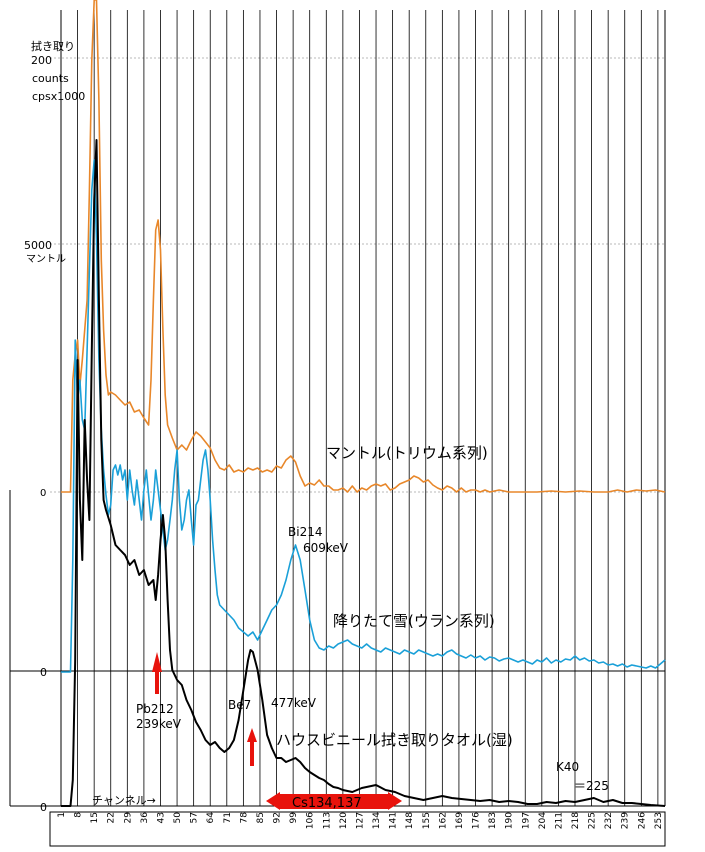 This screenshot has width=705, height=852. I want to click on x-tick-label: 64, so click(211, 818).